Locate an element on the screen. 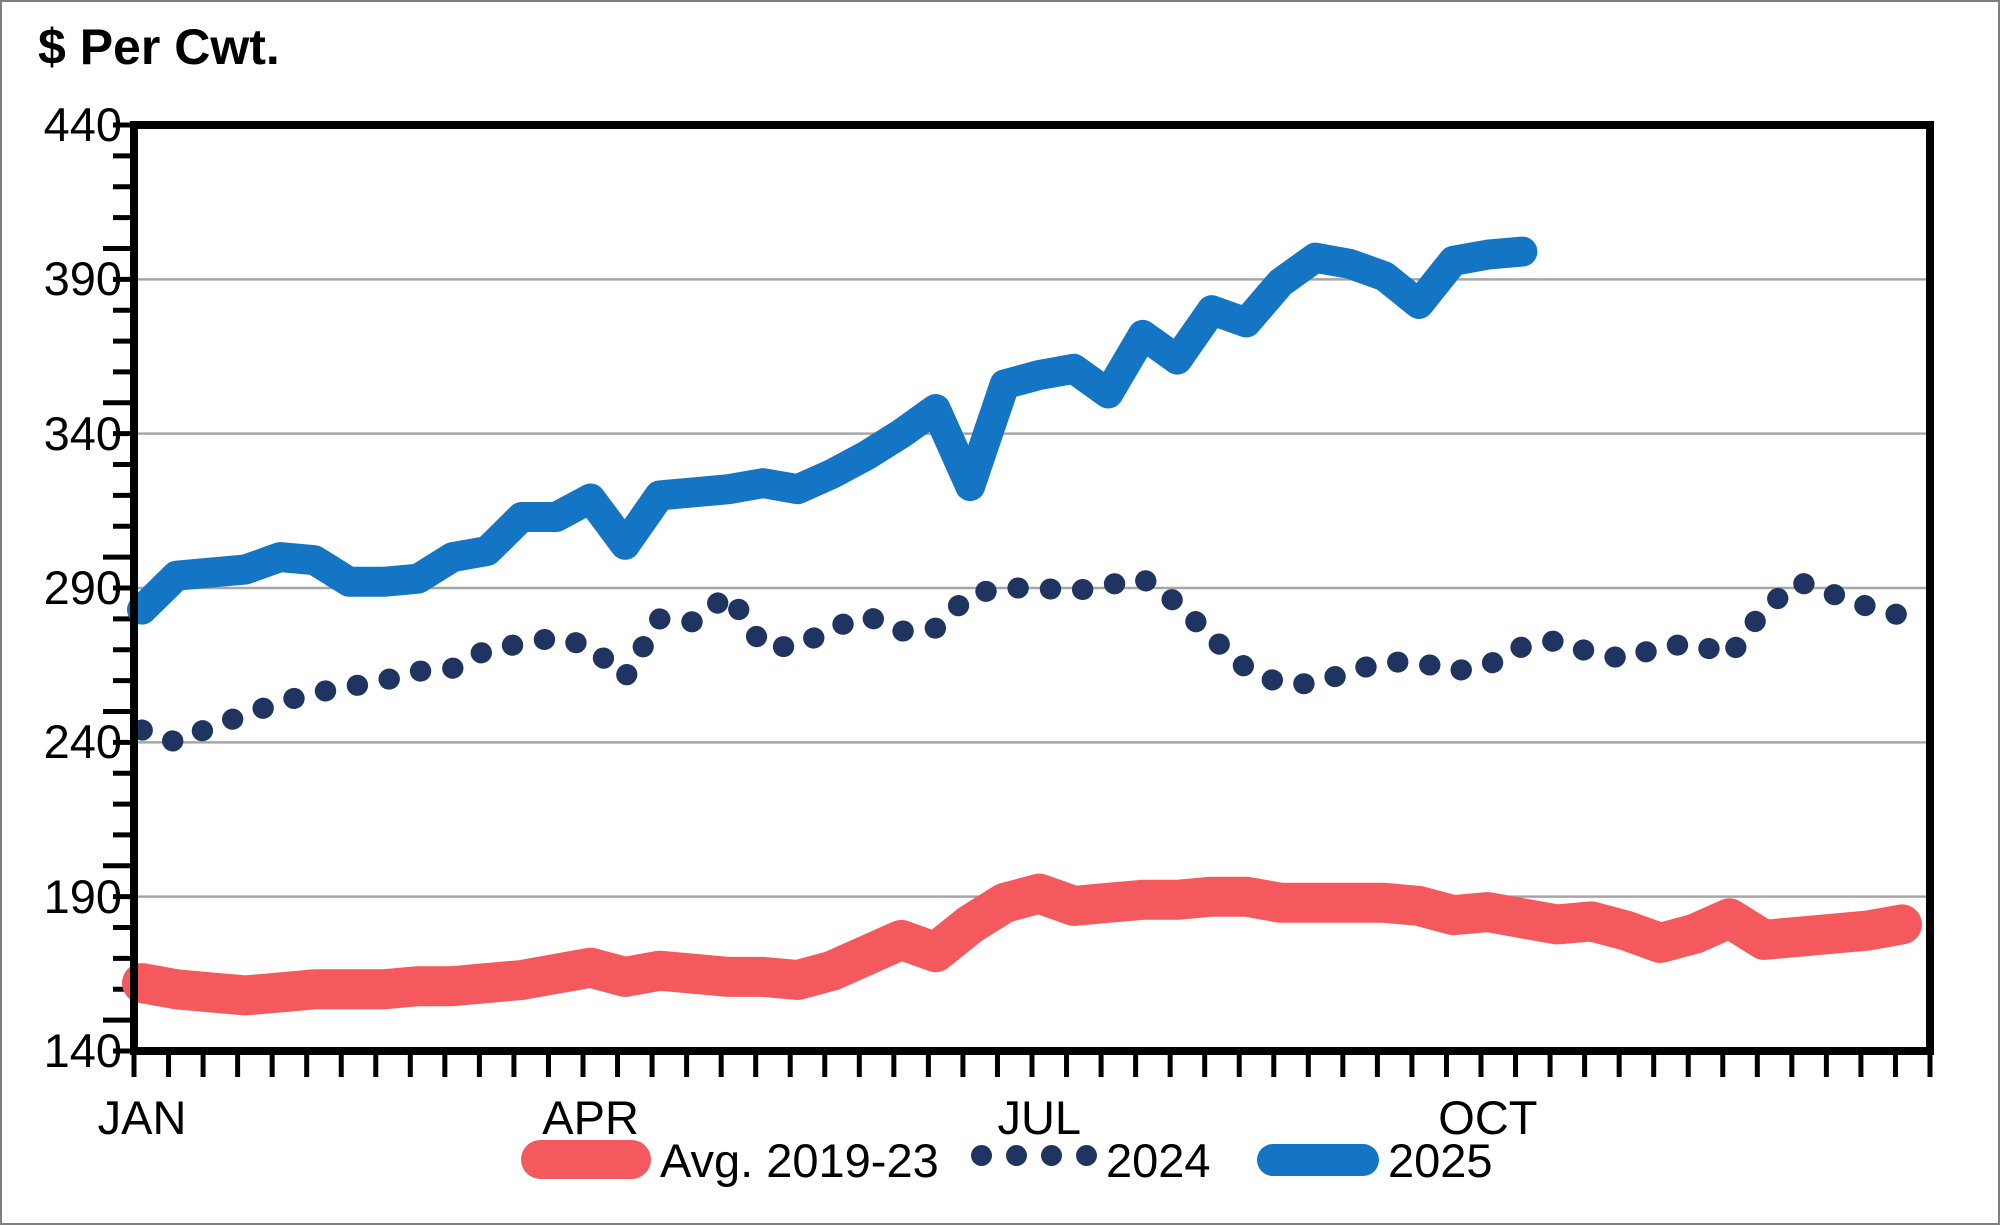 Image resolution: width=2000 pixels, height=1225 pixels. legend-swatch-2025 is located at coordinates (1318, 1160).